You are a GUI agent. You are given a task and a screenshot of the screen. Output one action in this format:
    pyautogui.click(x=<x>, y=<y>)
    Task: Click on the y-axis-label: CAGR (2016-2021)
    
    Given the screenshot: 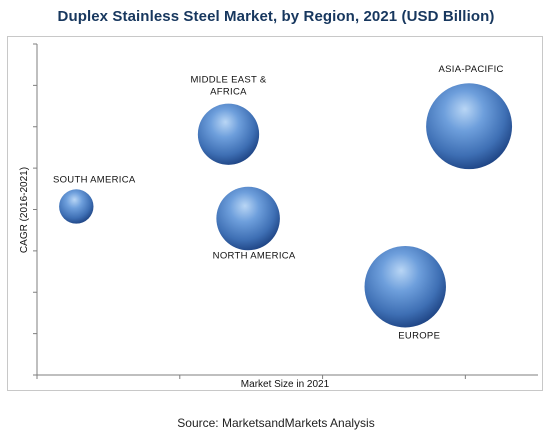 What is the action you would take?
    pyautogui.click(x=24, y=210)
    